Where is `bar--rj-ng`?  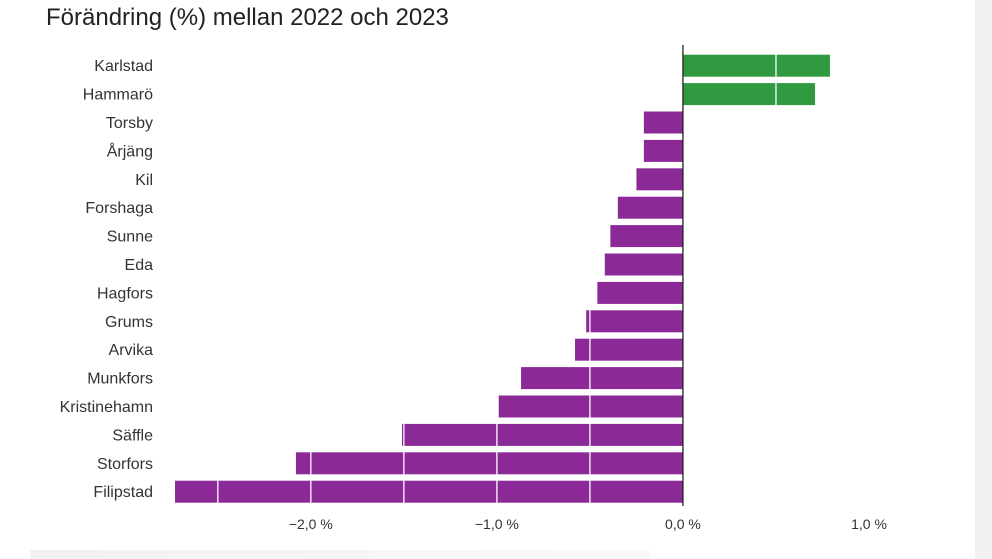 bar--rj-ng is located at coordinates (663, 150).